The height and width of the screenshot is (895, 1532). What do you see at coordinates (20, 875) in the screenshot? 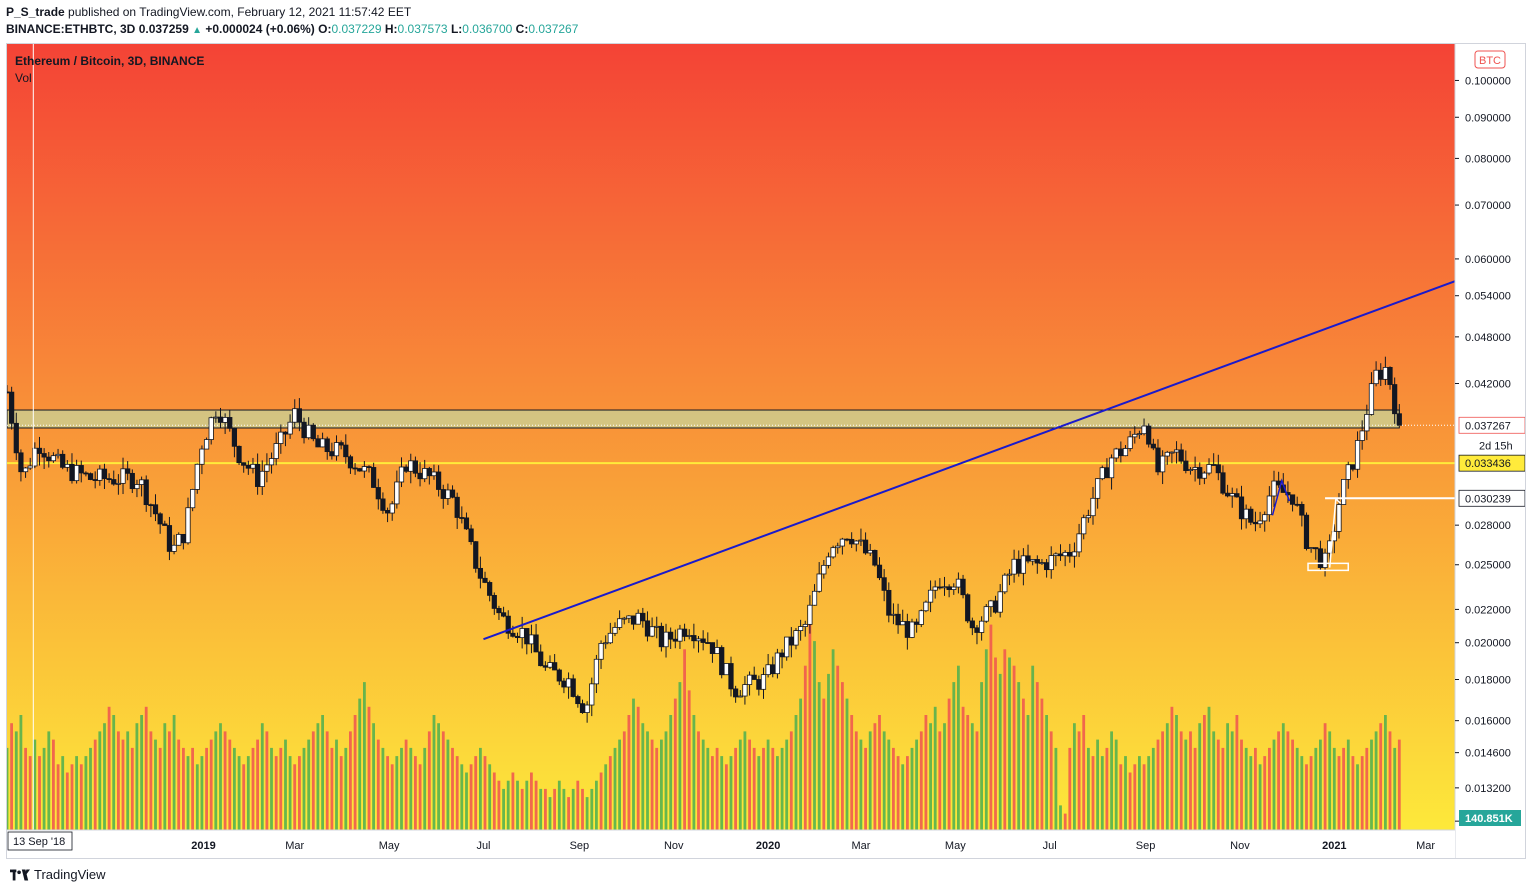
I see `tradingview-logo-icon` at bounding box center [20, 875].